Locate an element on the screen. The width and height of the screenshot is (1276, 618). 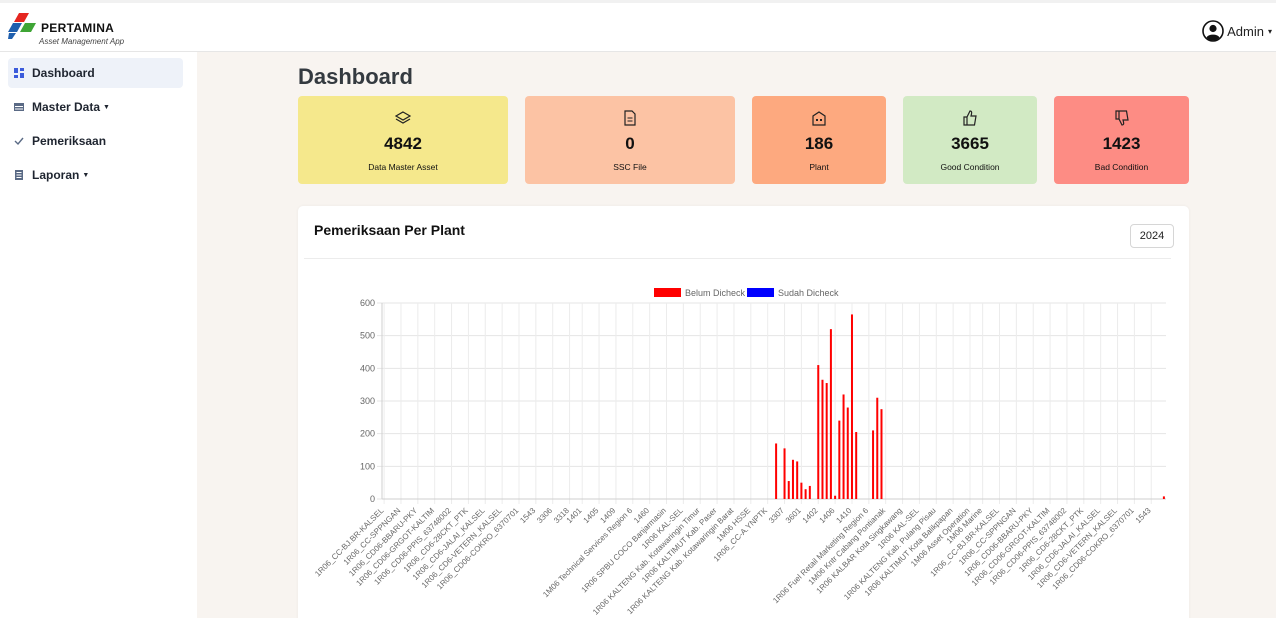
brand-logo: PERTAMINA Asset Management App is located at coordinates (73, 31).